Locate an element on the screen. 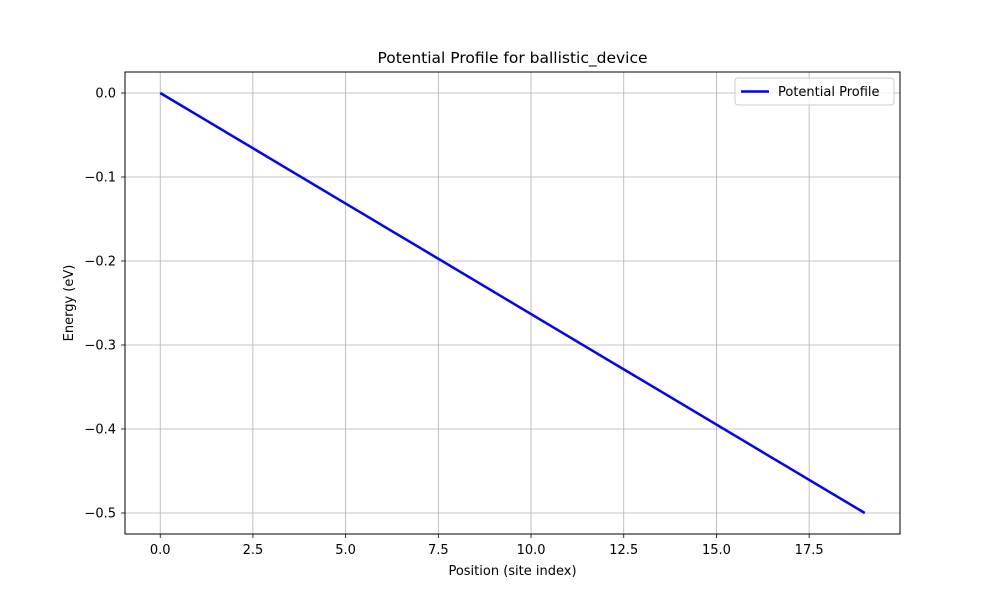  legend-label: Potential Profile is located at coordinates (829, 92).